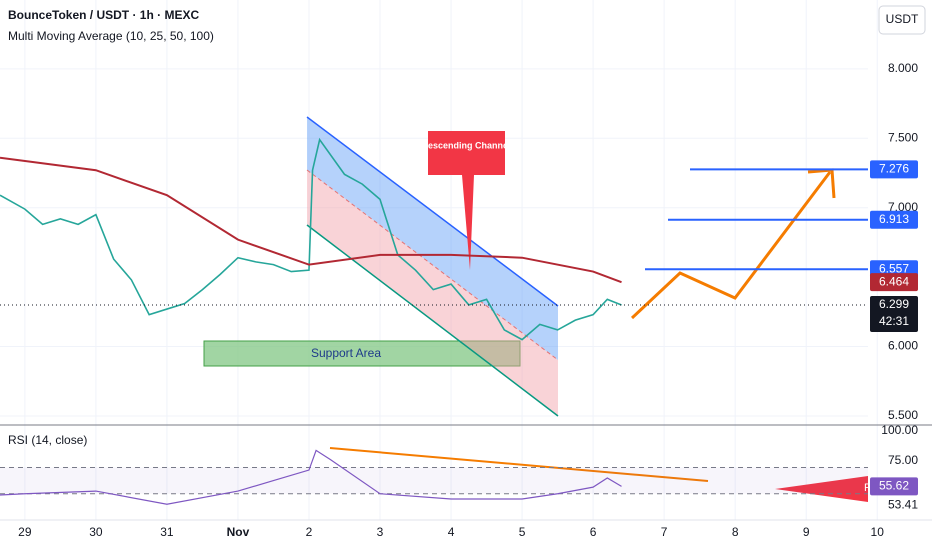  Describe the element at coordinates (25, 532) in the screenshot. I see `x-tick-label: 29` at that location.